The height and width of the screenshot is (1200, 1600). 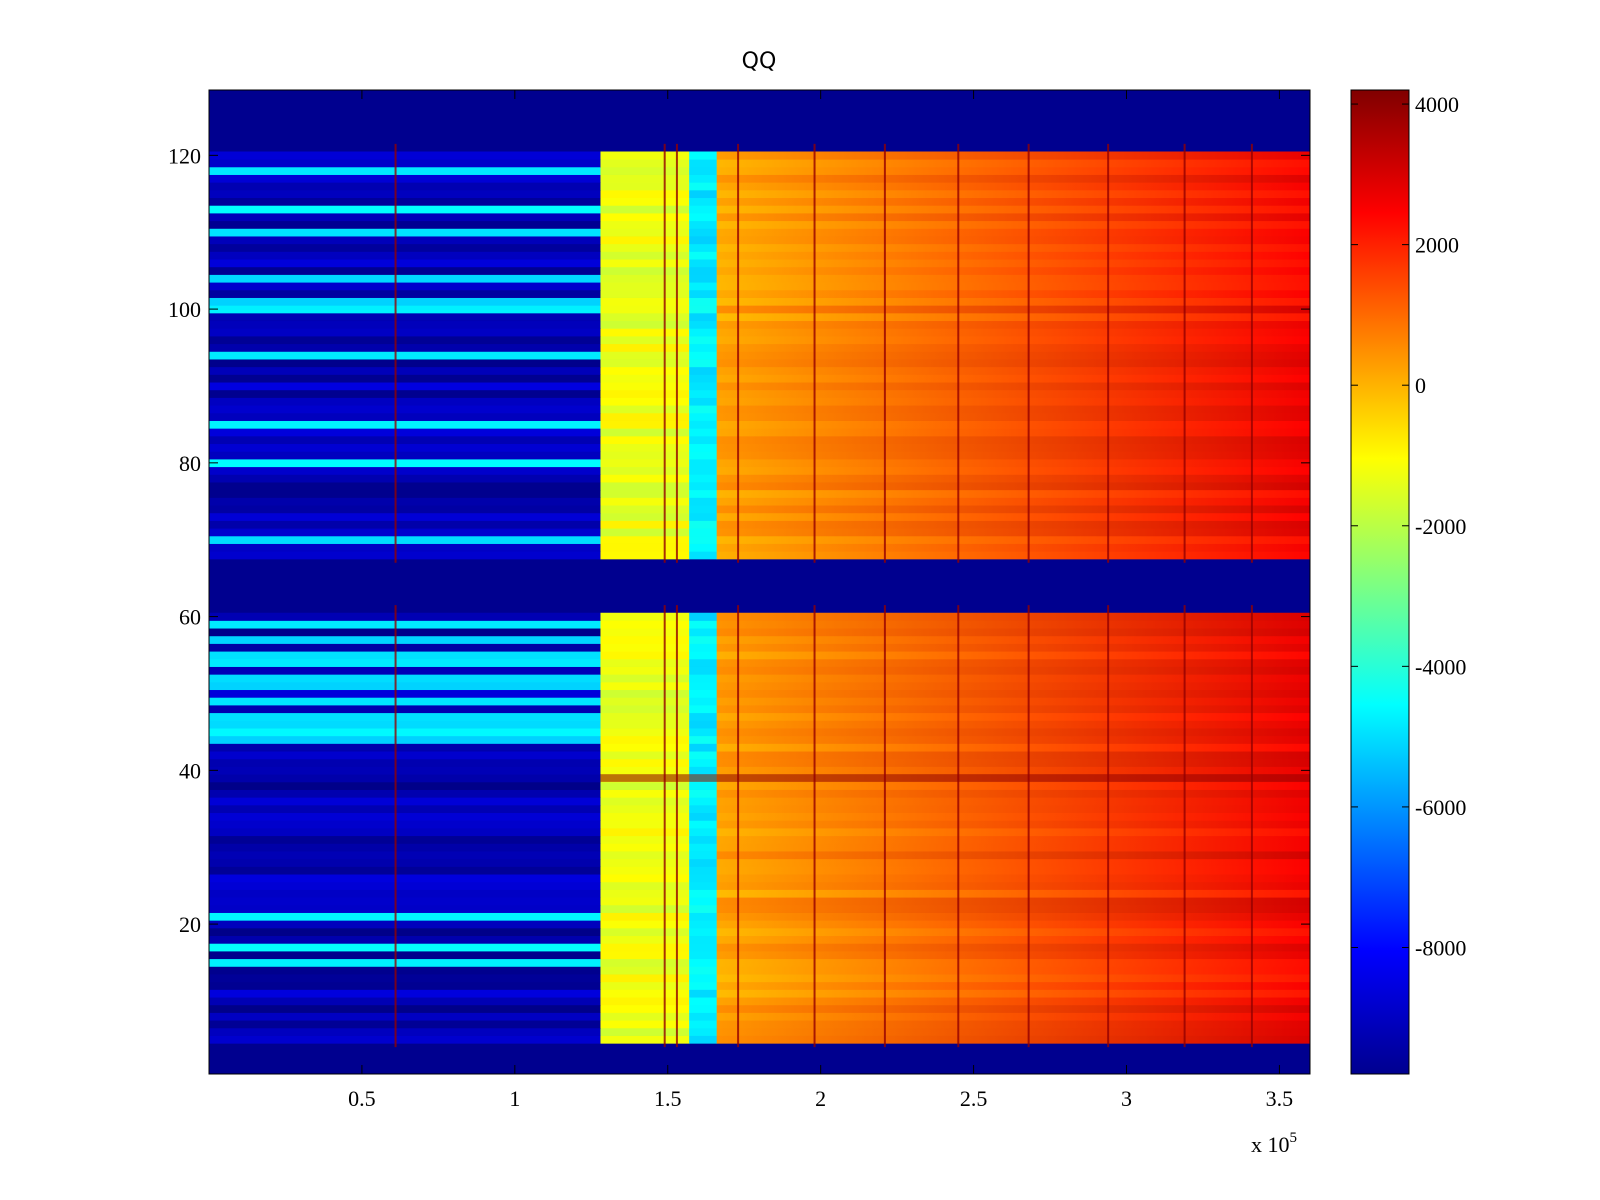 What do you see at coordinates (1126, 1098) in the screenshot?
I see `x-tick-label: 3` at bounding box center [1126, 1098].